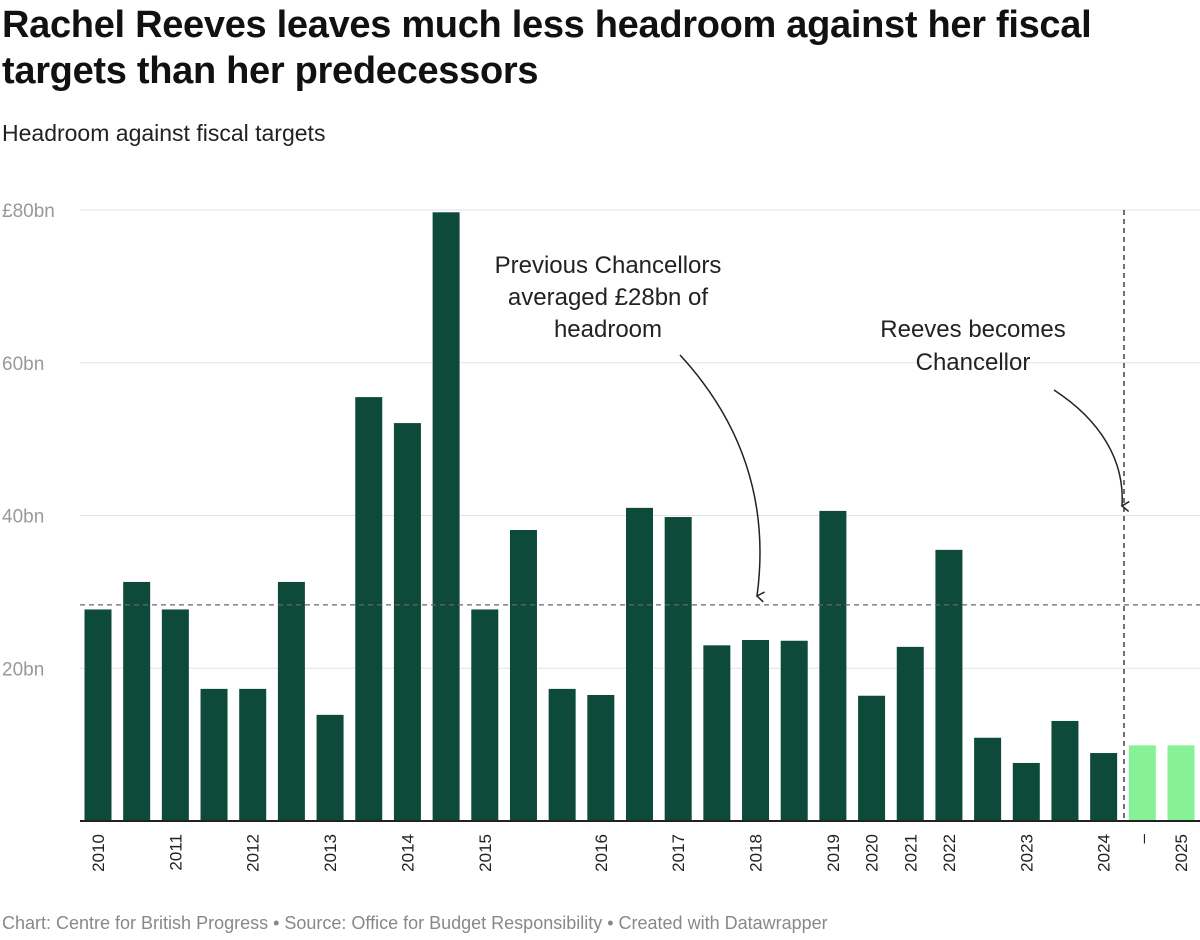  What do you see at coordinates (253, 853) in the screenshot?
I see `x-tick-label: 2012` at bounding box center [253, 853].